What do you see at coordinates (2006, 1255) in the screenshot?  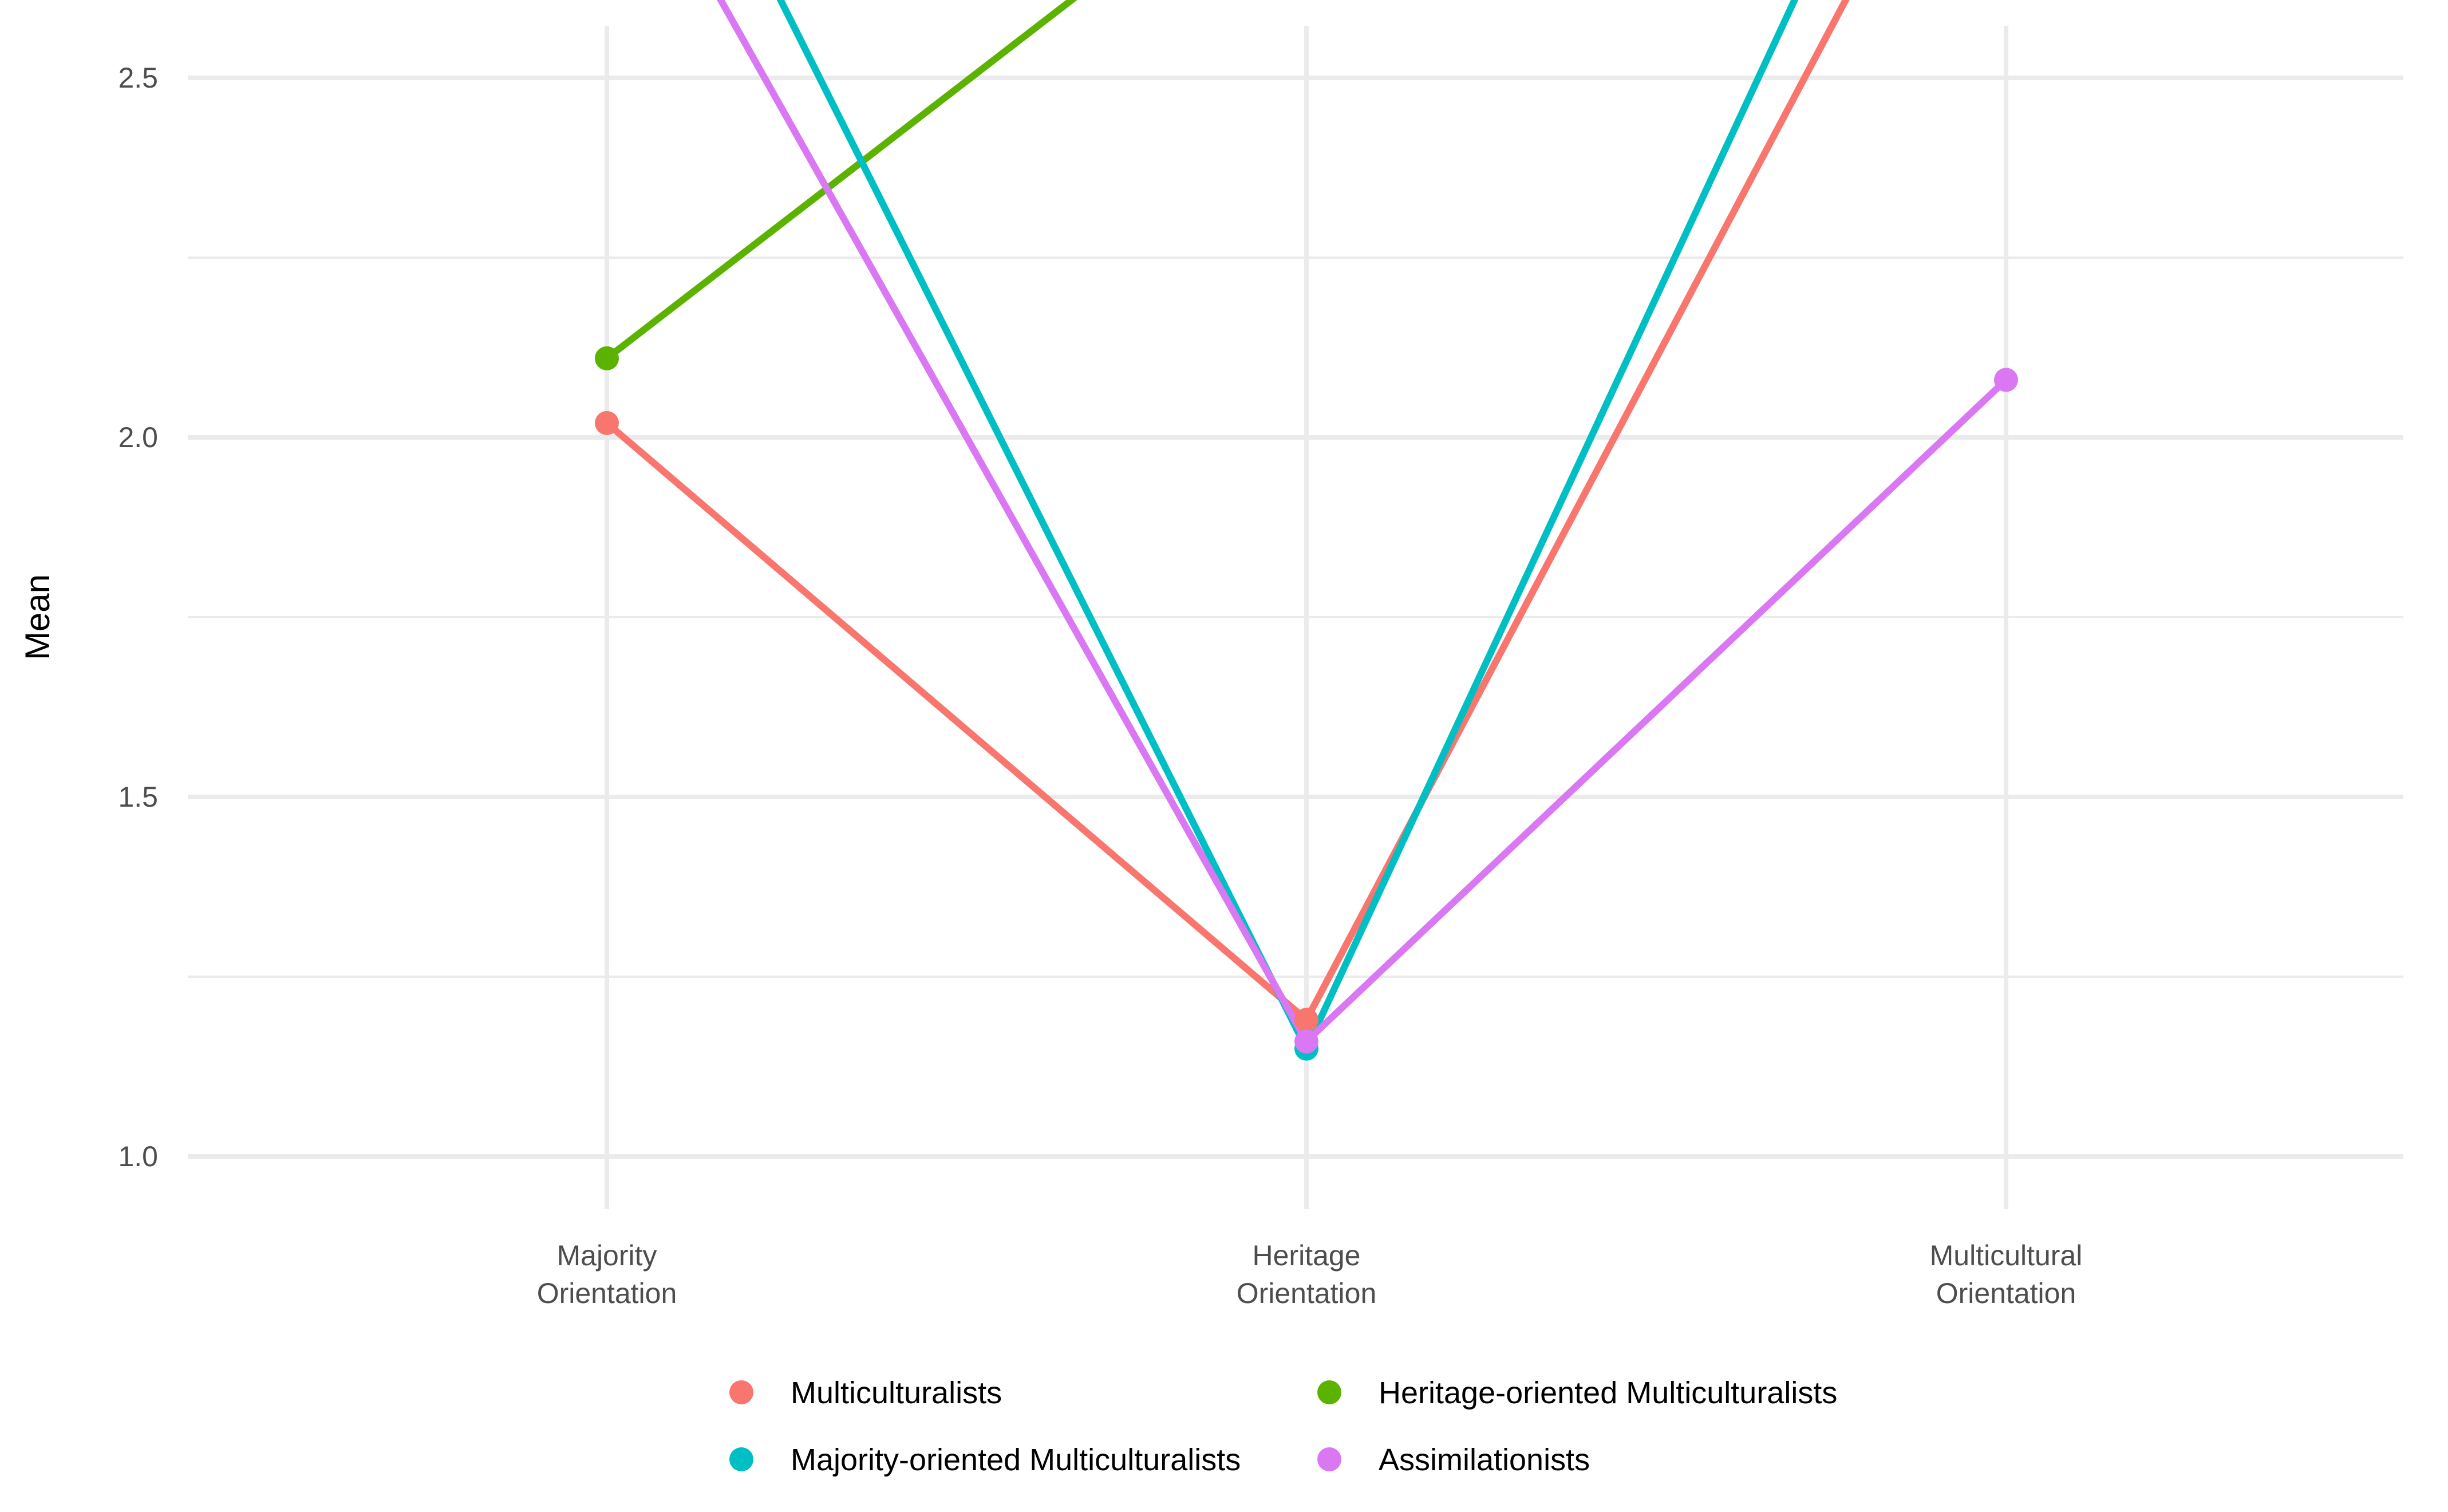 I see `x-tick-label: Multicultural` at bounding box center [2006, 1255].